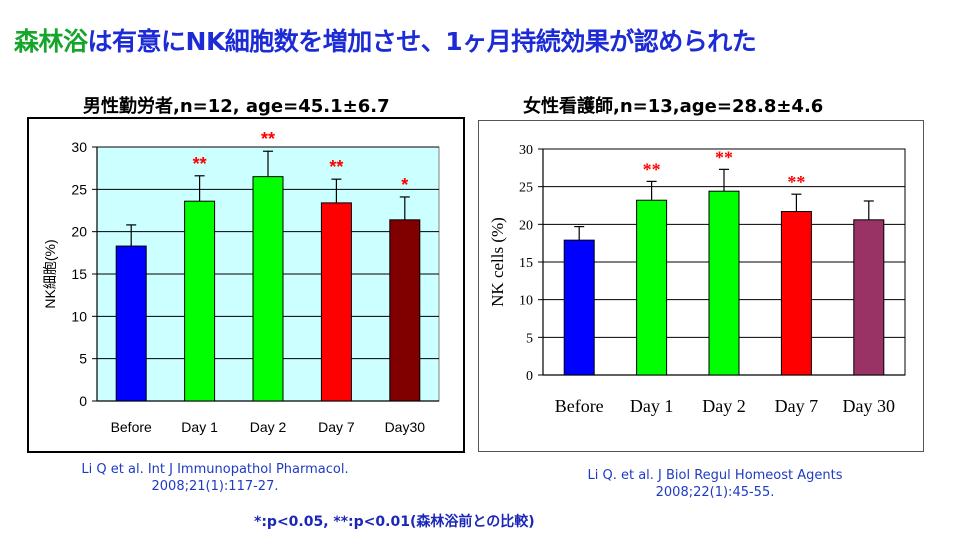 The image size is (960, 540). Describe the element at coordinates (79, 147) in the screenshot. I see `chart1-ytick-label: 30` at that location.